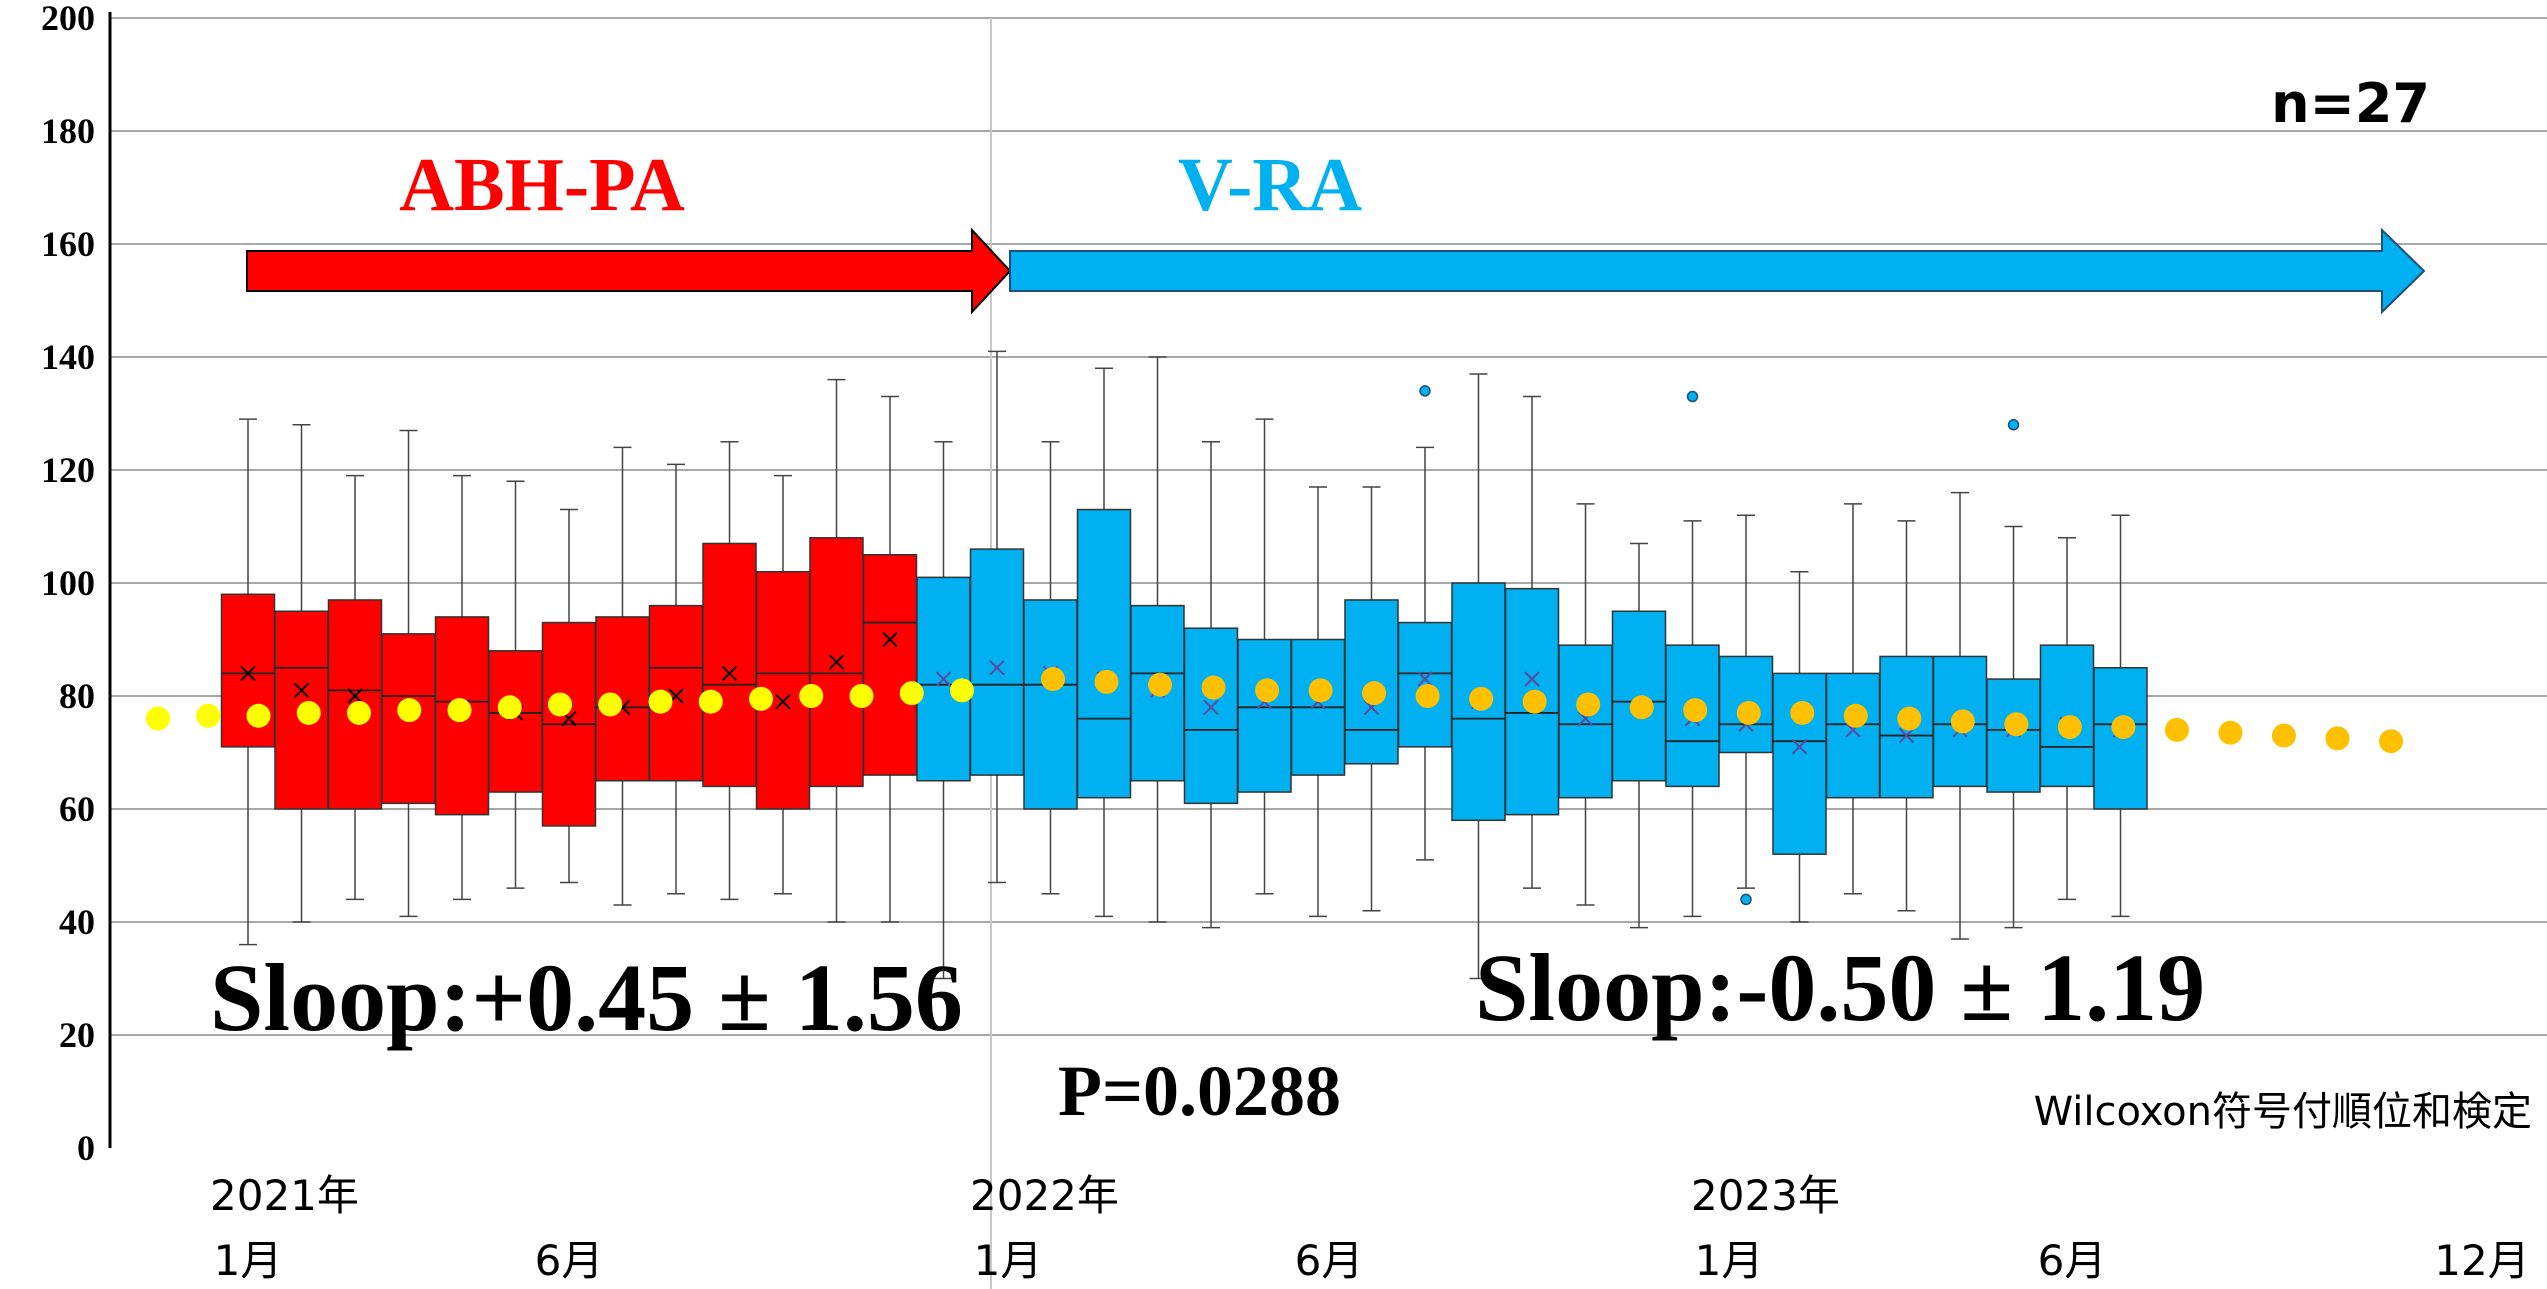  I want to click on statistical-test-label: Wilcoxon符号付順位和検定, so click(2283, 1112).